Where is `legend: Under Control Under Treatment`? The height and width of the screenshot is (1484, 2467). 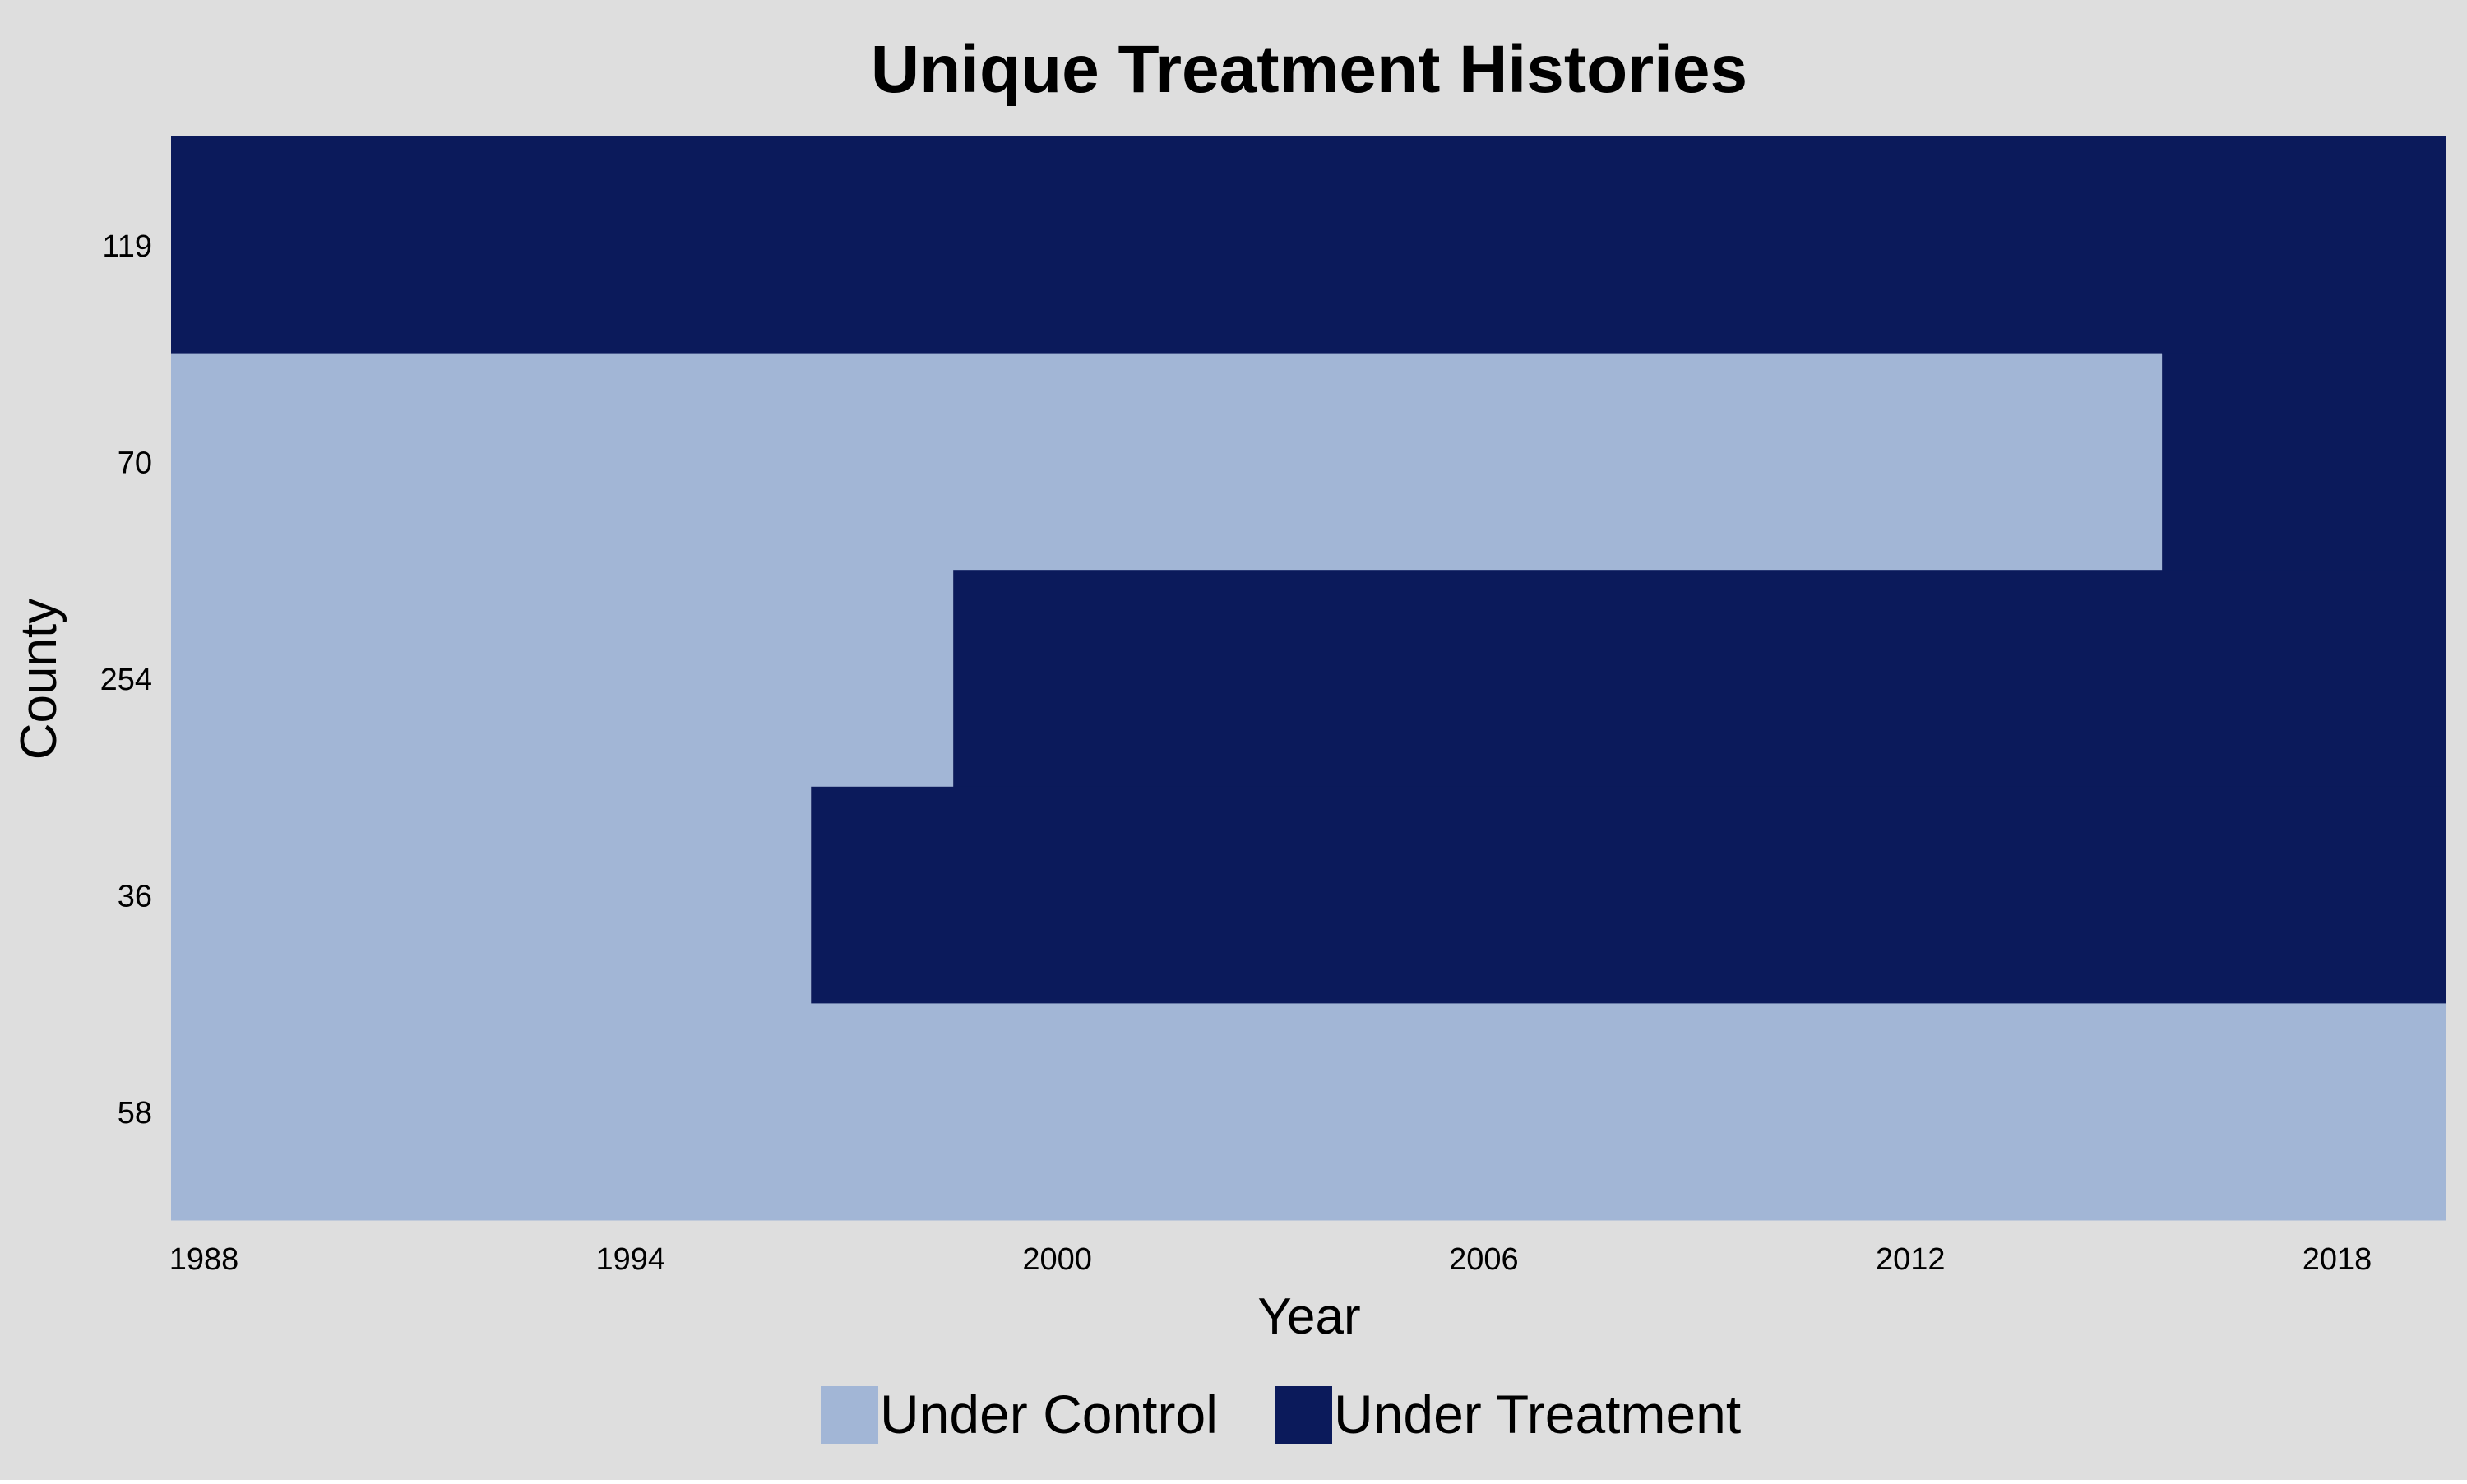 legend: Under Control Under Treatment is located at coordinates (1281, 1414).